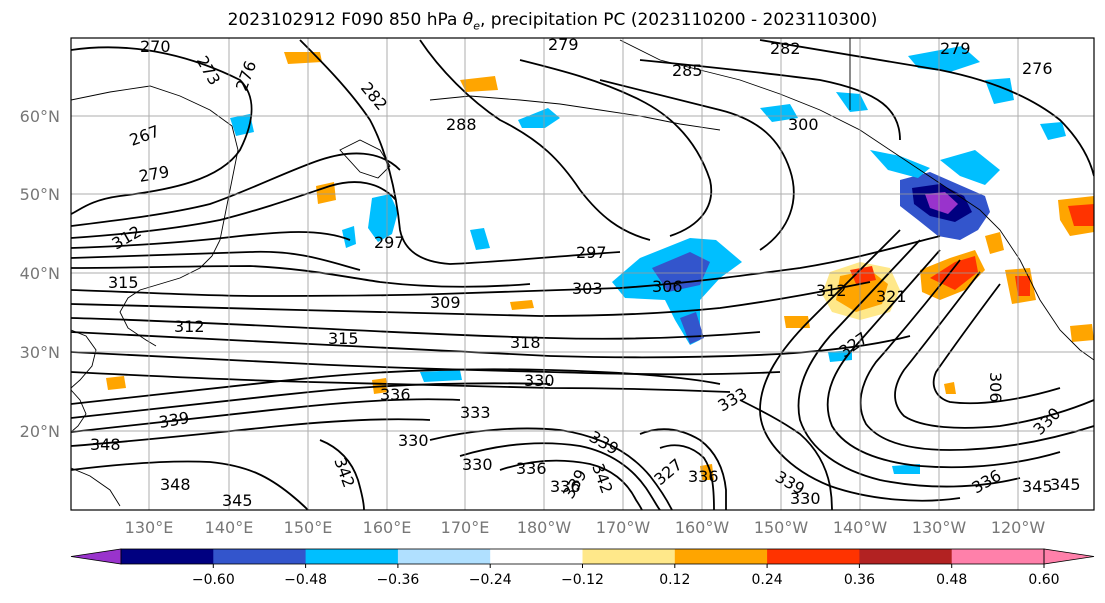 This screenshot has height=603, width=1105. What do you see at coordinates (490, 580) in the screenshot?
I see `colorbar-tick-label: −0.24` at bounding box center [490, 580].